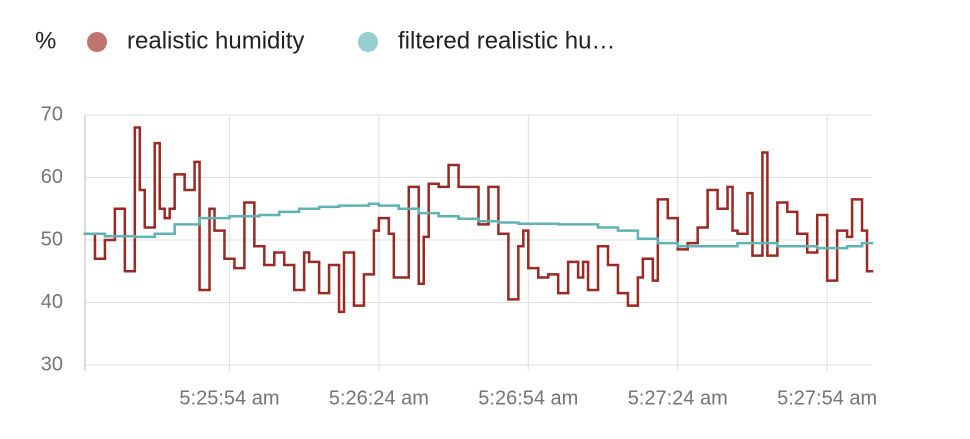 The width and height of the screenshot is (970, 439). What do you see at coordinates (52, 114) in the screenshot?
I see `y-tick-label: 70` at bounding box center [52, 114].